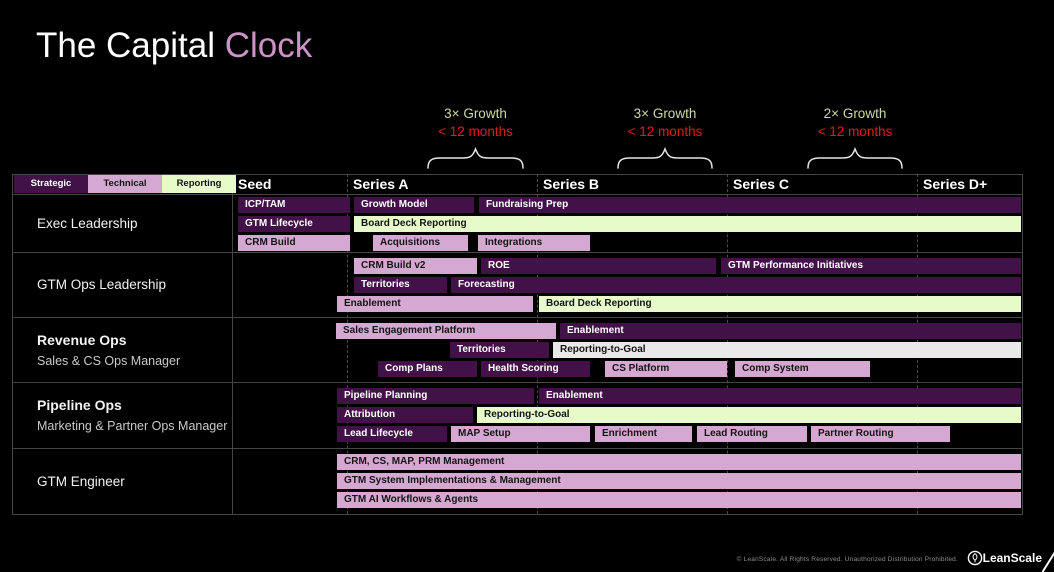  What do you see at coordinates (802, 369) in the screenshot?
I see `bar-comp-system: Comp System` at bounding box center [802, 369].